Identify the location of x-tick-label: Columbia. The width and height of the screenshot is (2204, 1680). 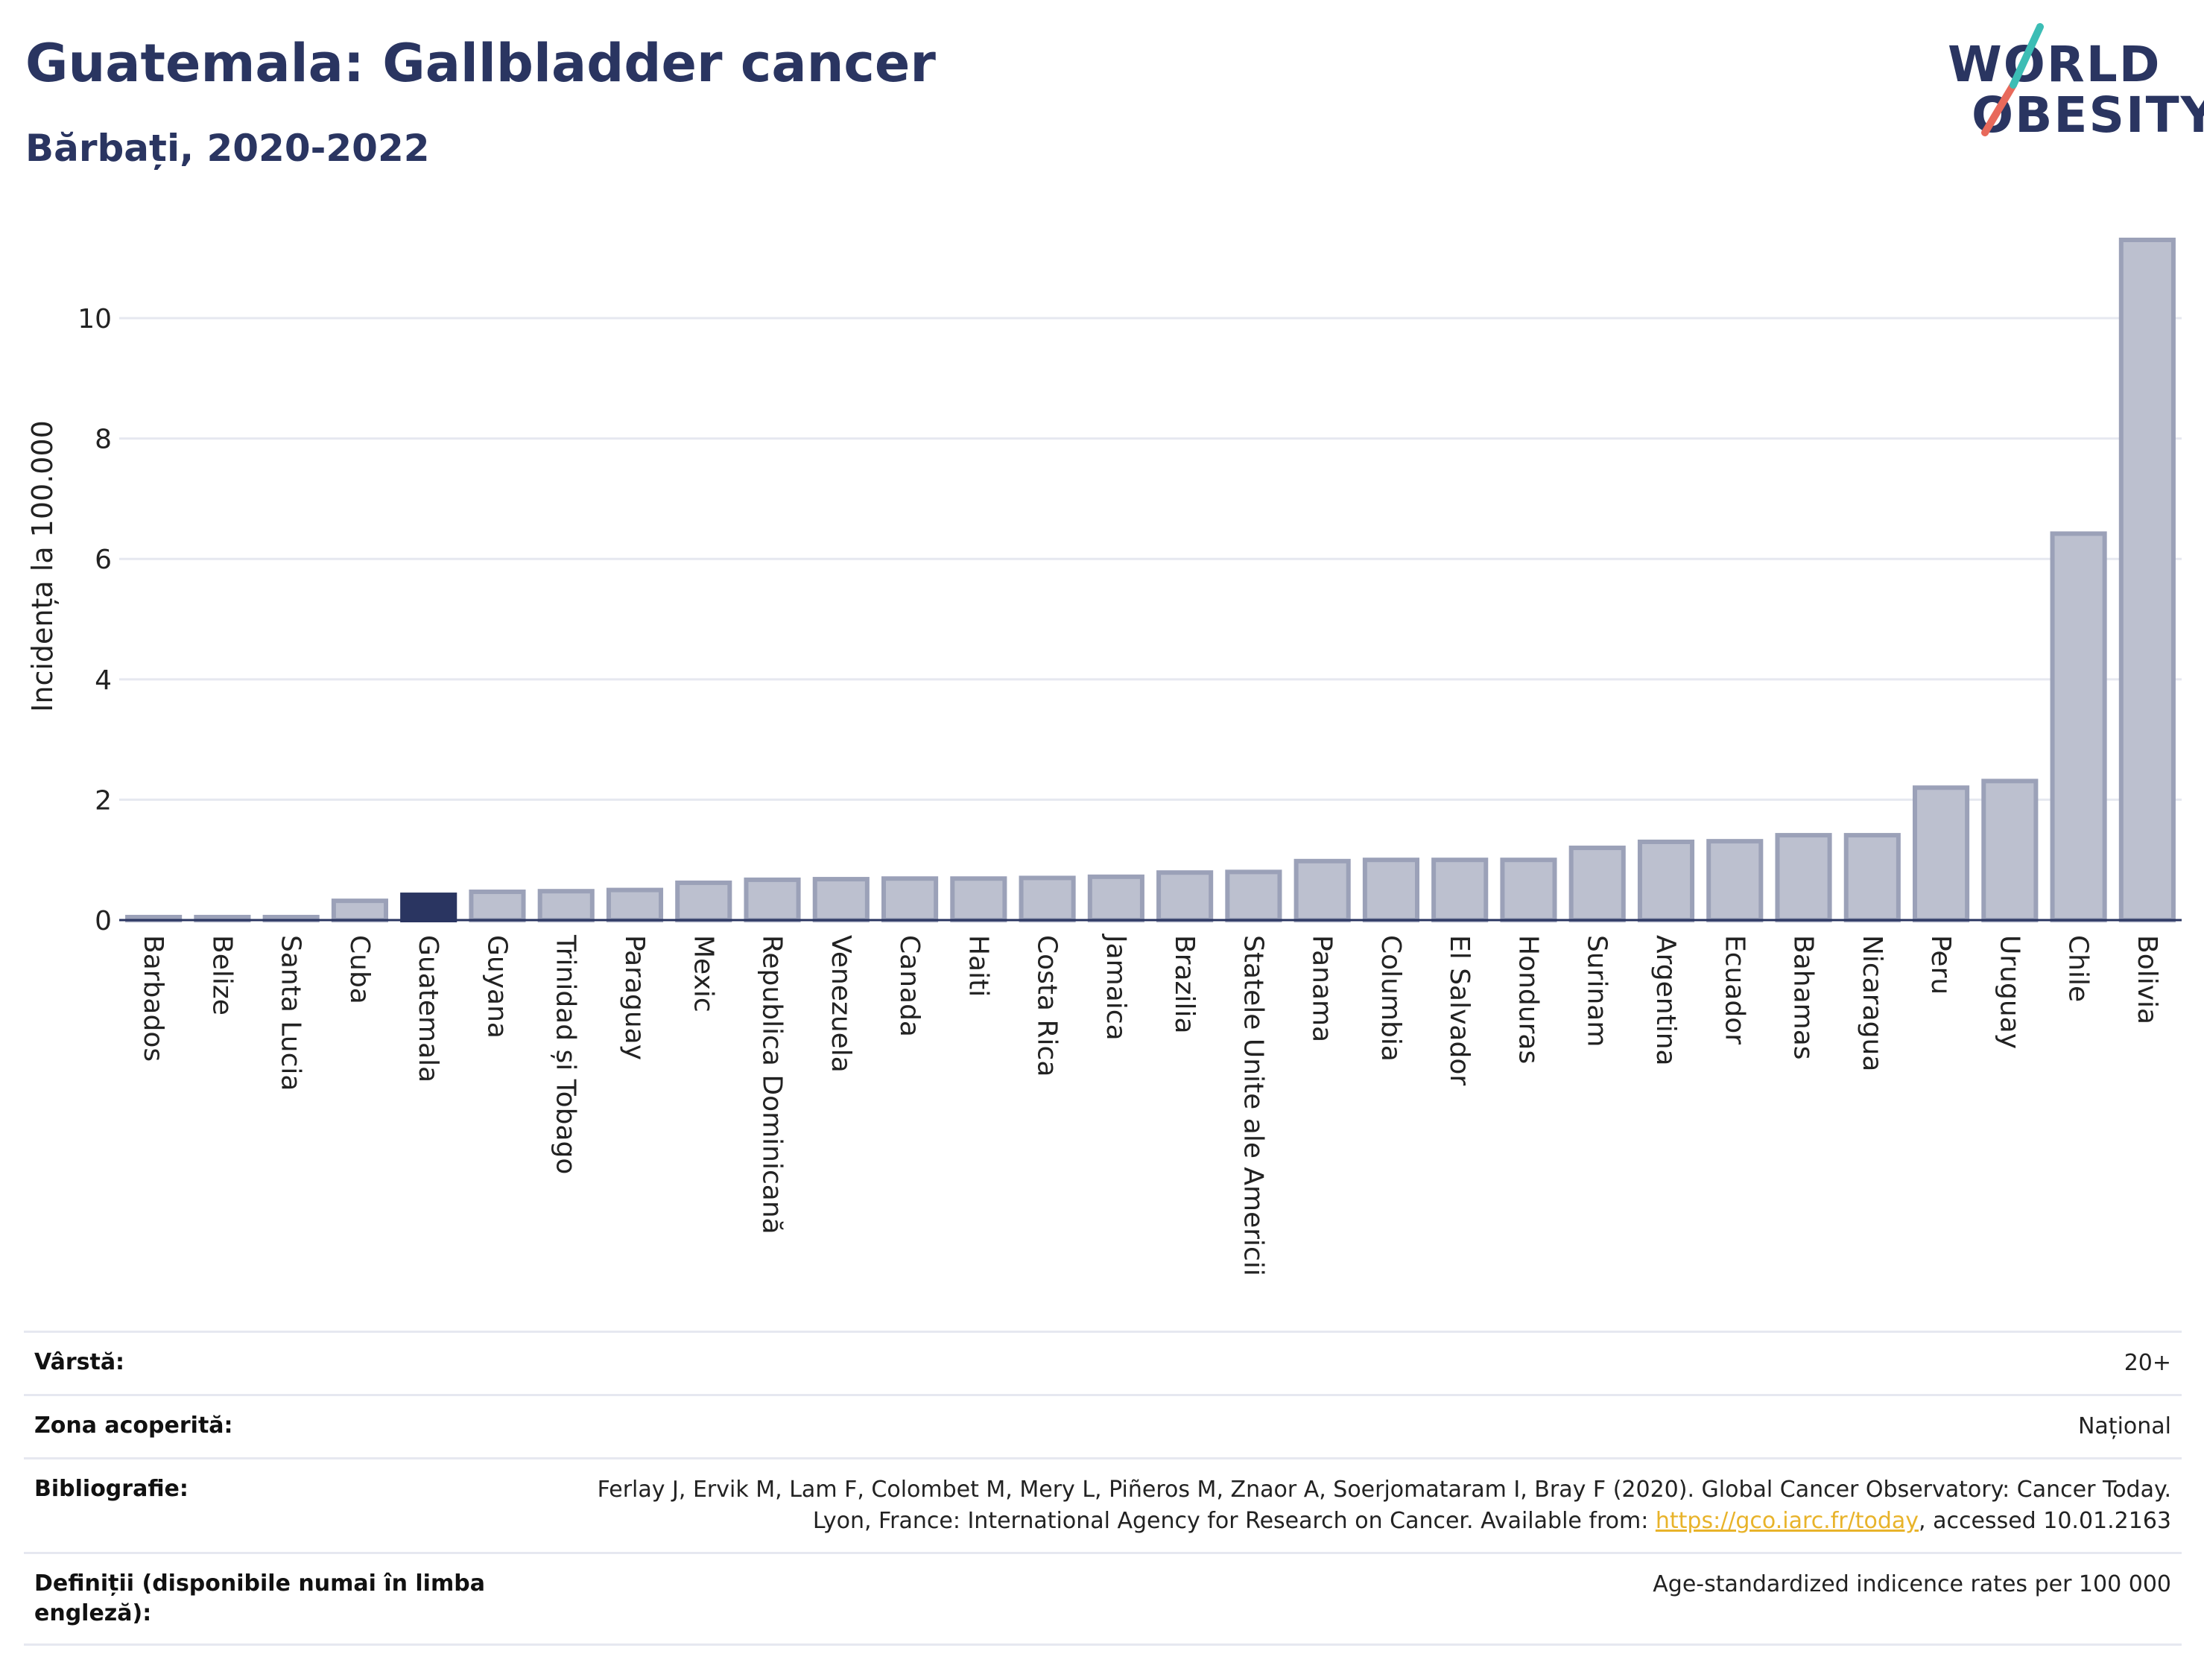
(1390, 998).